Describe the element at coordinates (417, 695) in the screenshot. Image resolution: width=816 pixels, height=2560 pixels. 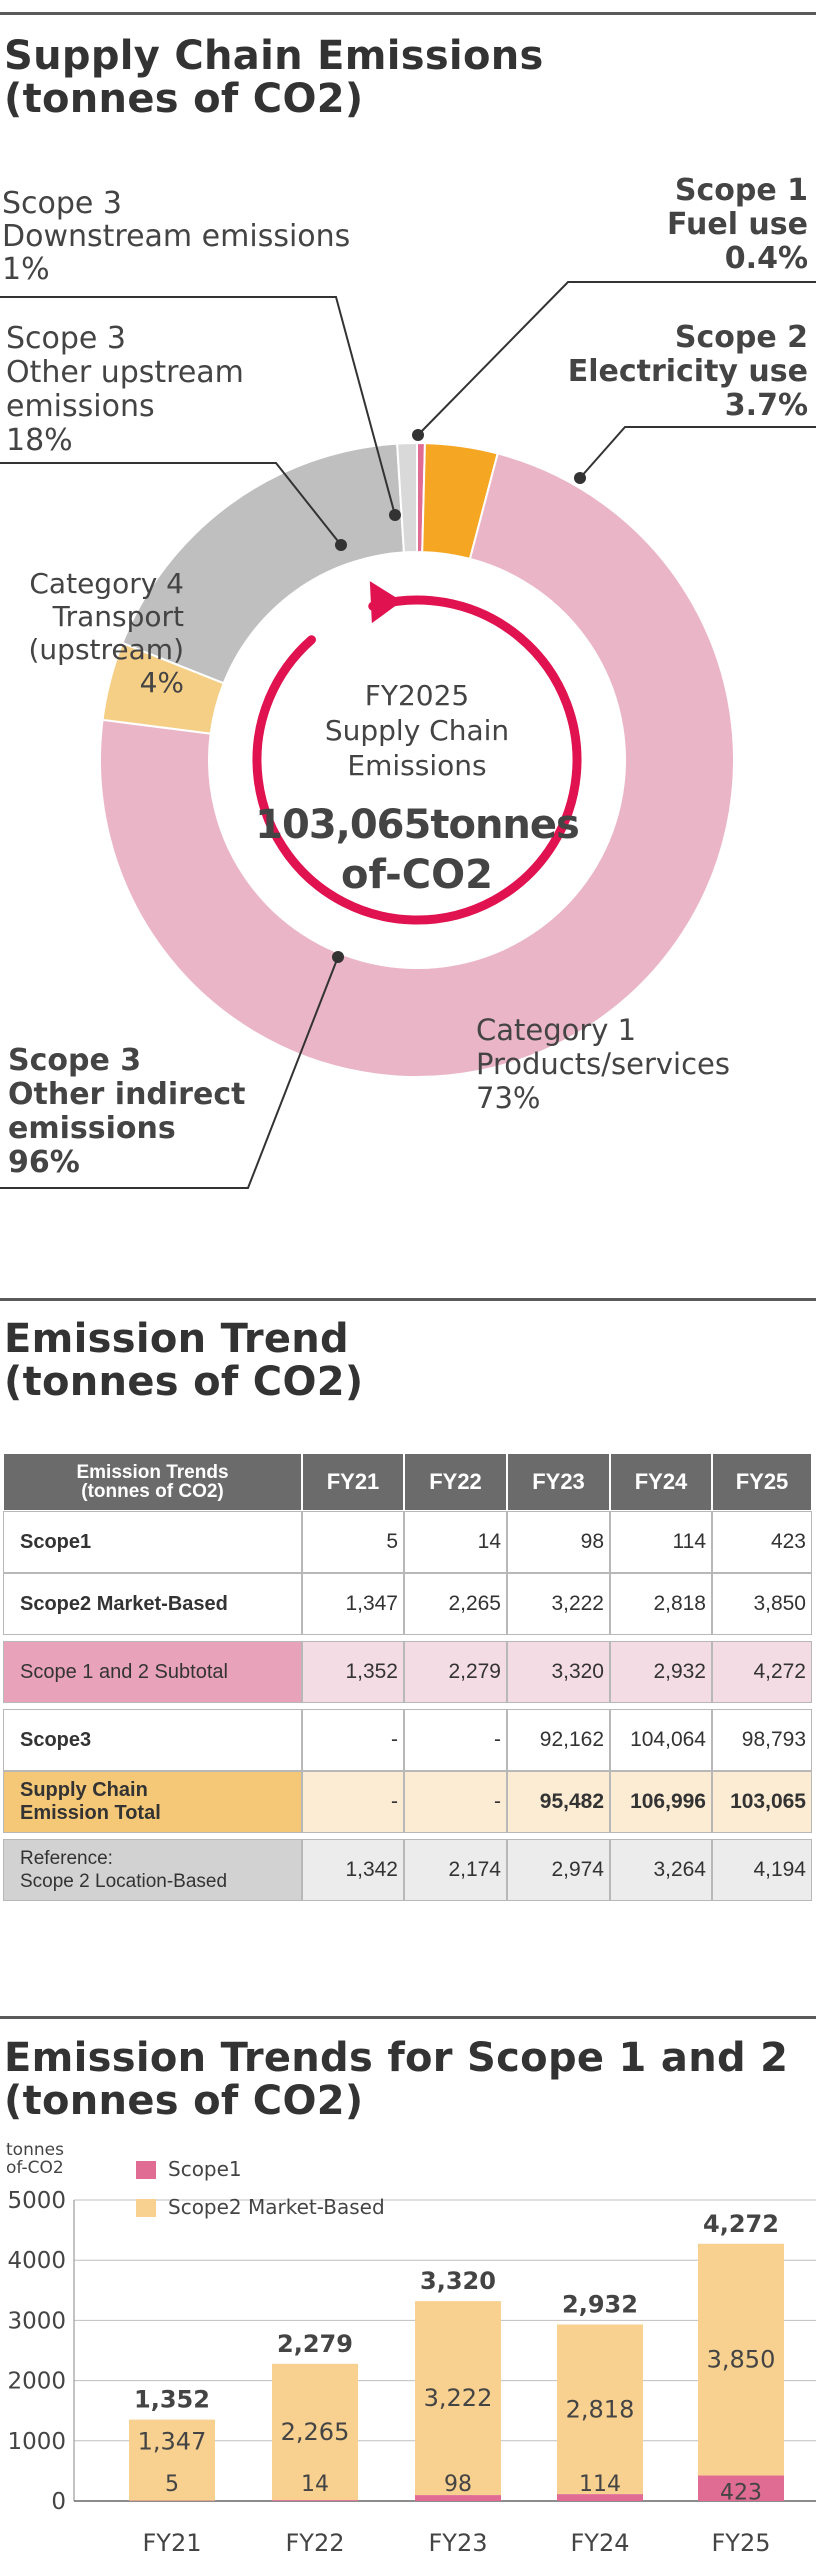
I see `center-year: FY2025` at that location.